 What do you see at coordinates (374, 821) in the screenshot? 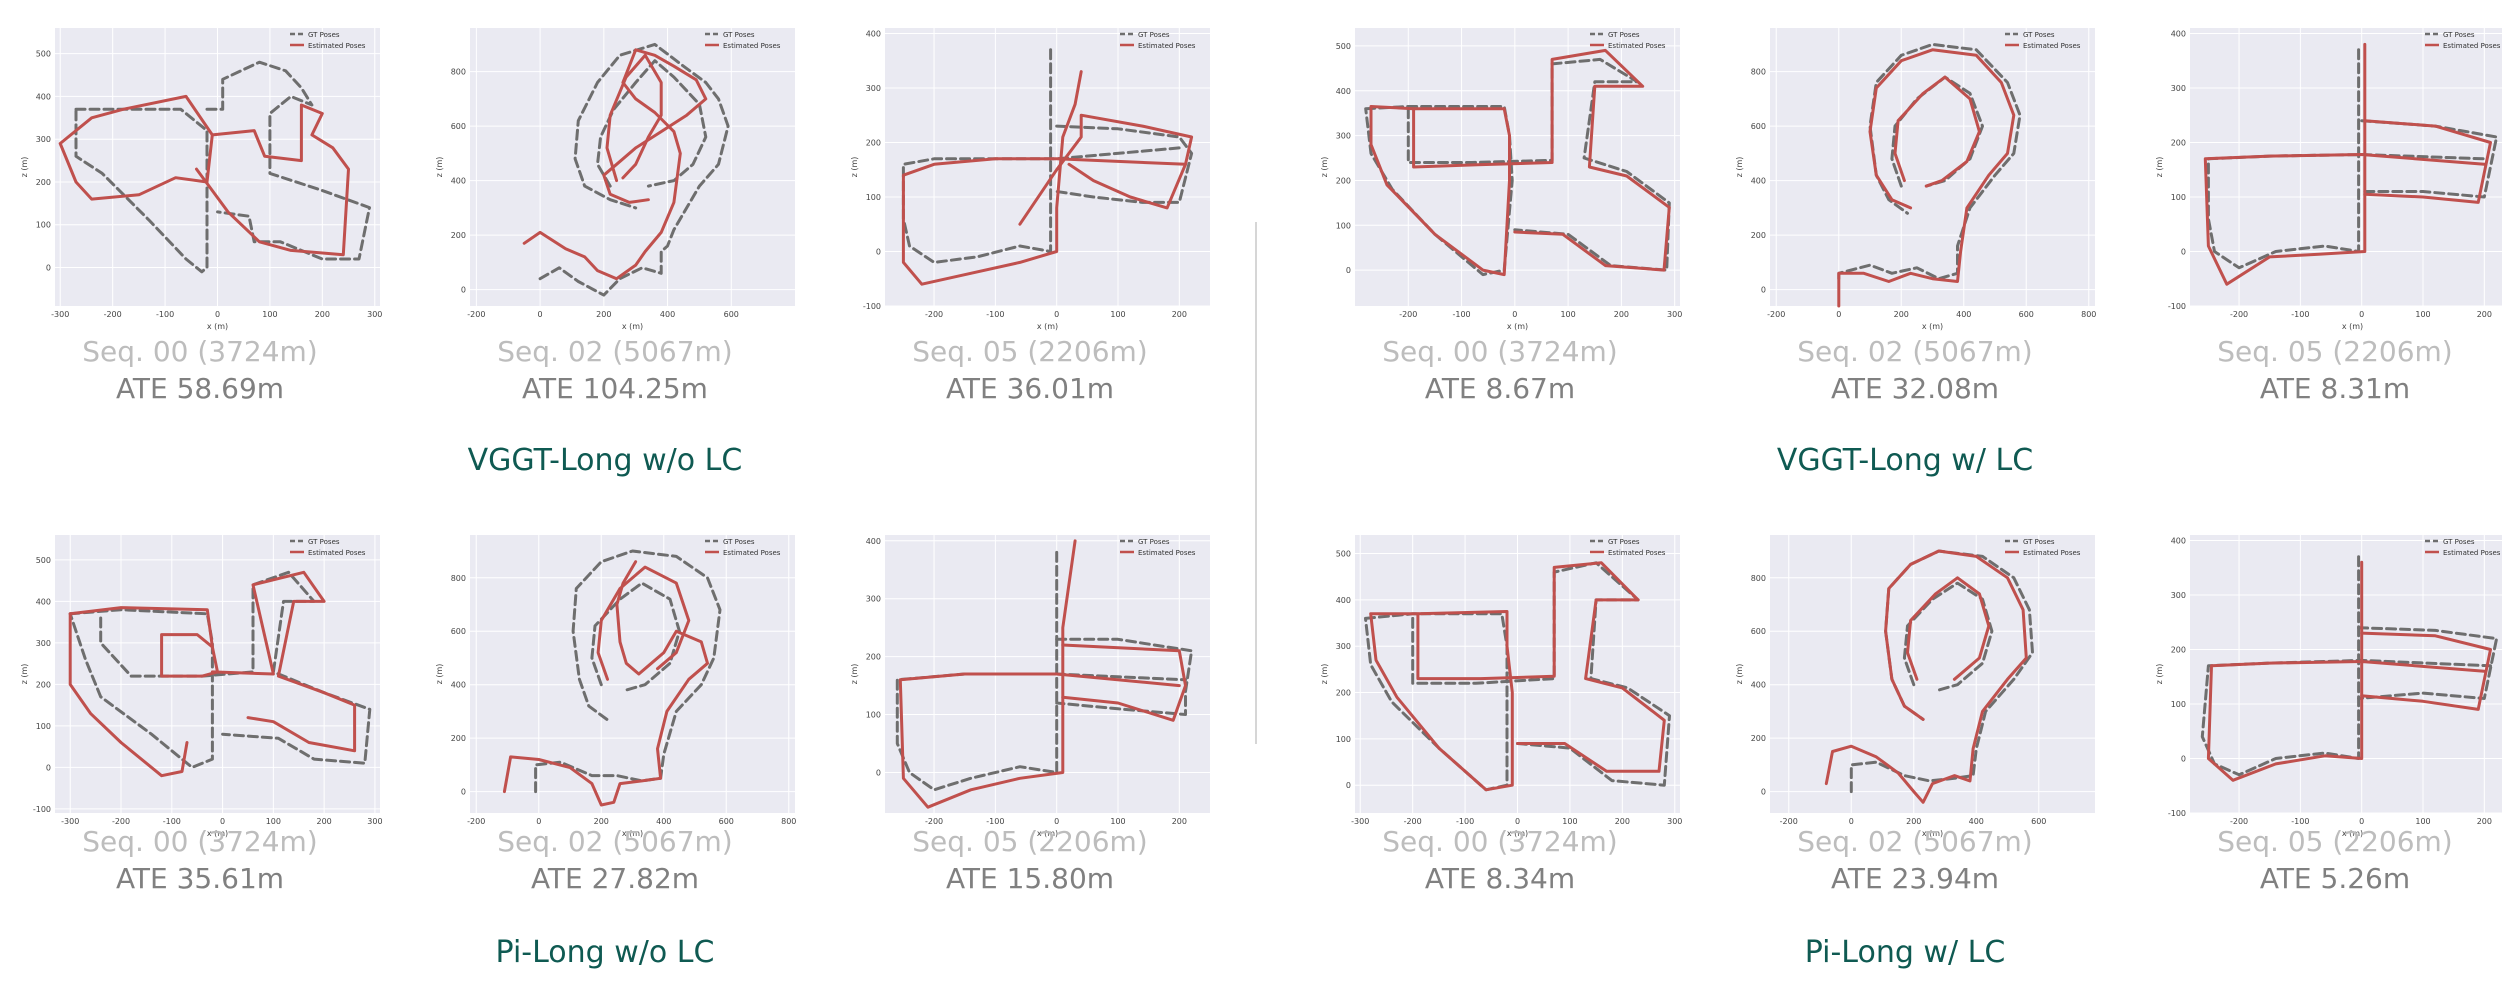
I see `x-tick-label: 300` at bounding box center [374, 821].